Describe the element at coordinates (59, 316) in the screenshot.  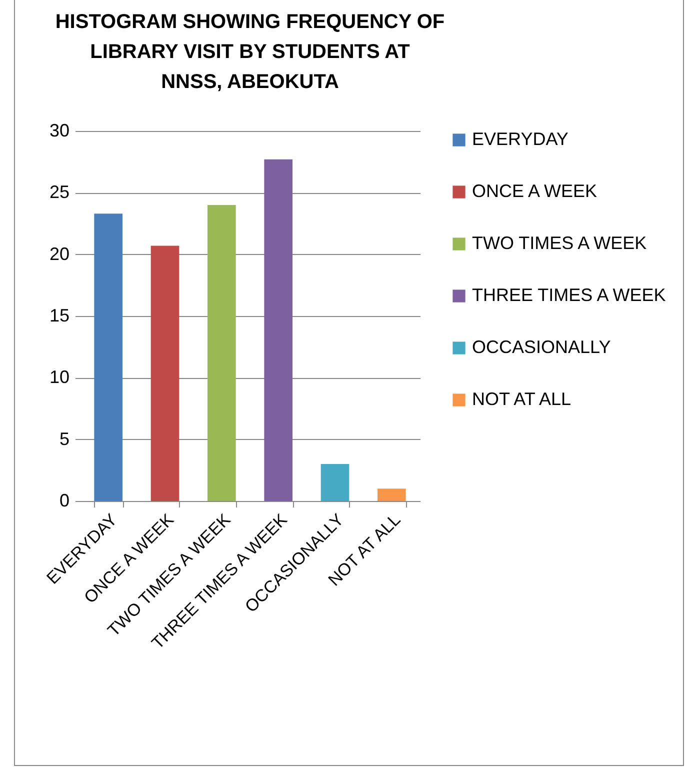
I see `y-tick-label: 15` at that location.